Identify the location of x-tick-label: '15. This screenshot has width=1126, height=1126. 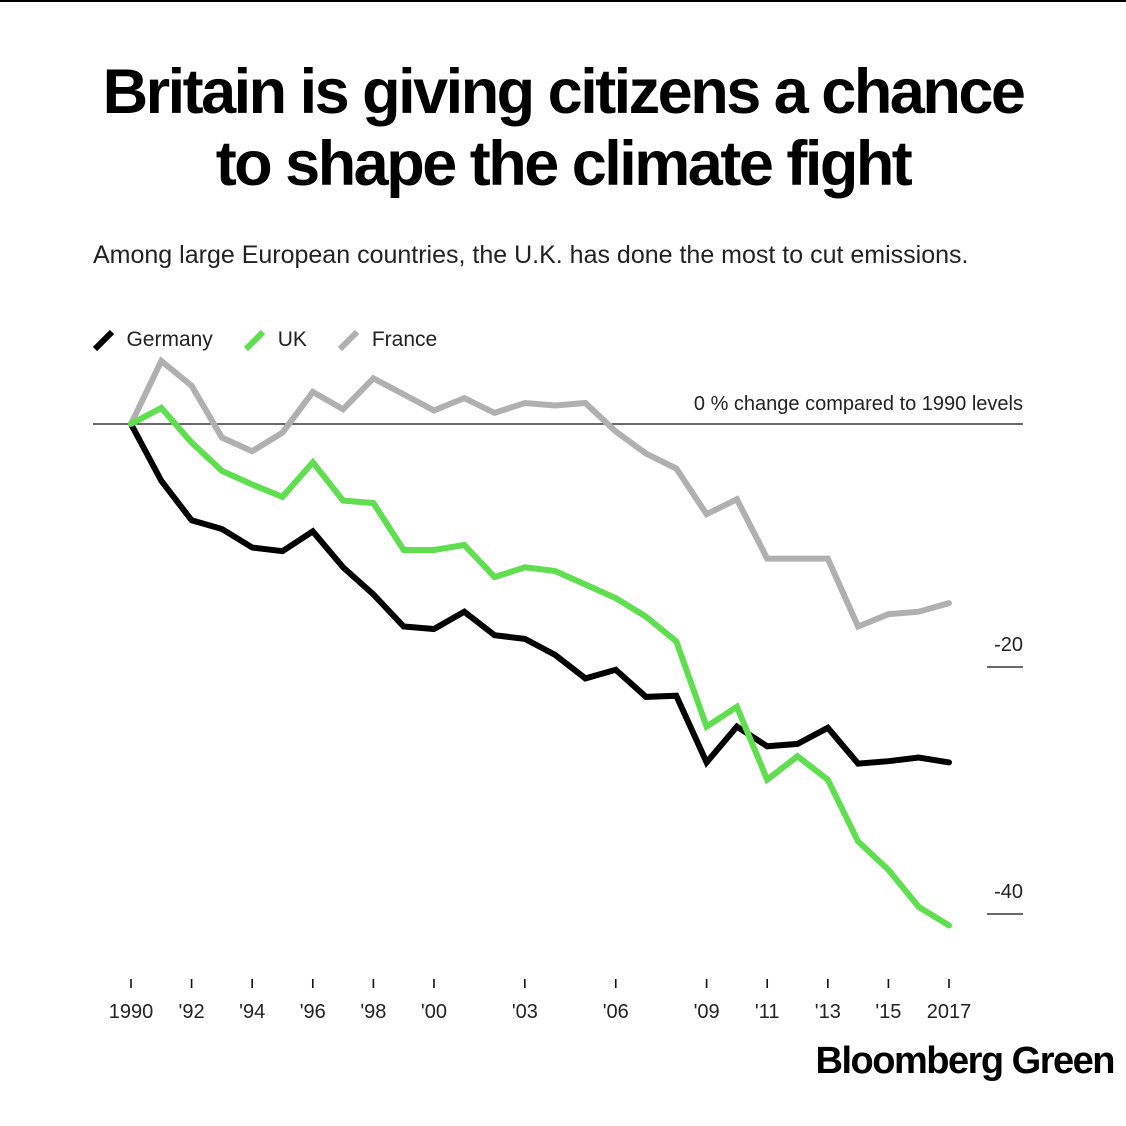
(888, 1012).